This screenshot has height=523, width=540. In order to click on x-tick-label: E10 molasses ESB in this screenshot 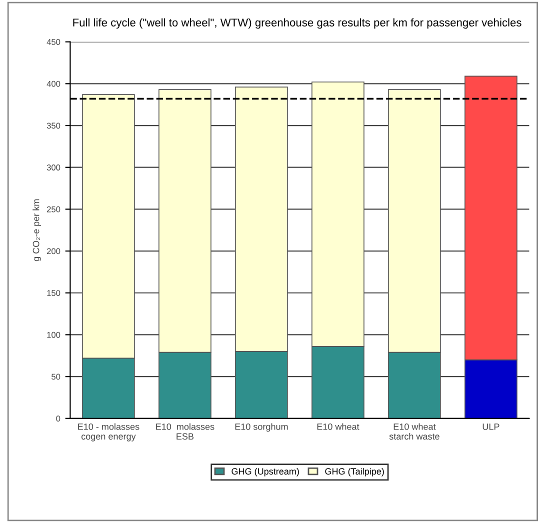, I will do `click(185, 431)`.